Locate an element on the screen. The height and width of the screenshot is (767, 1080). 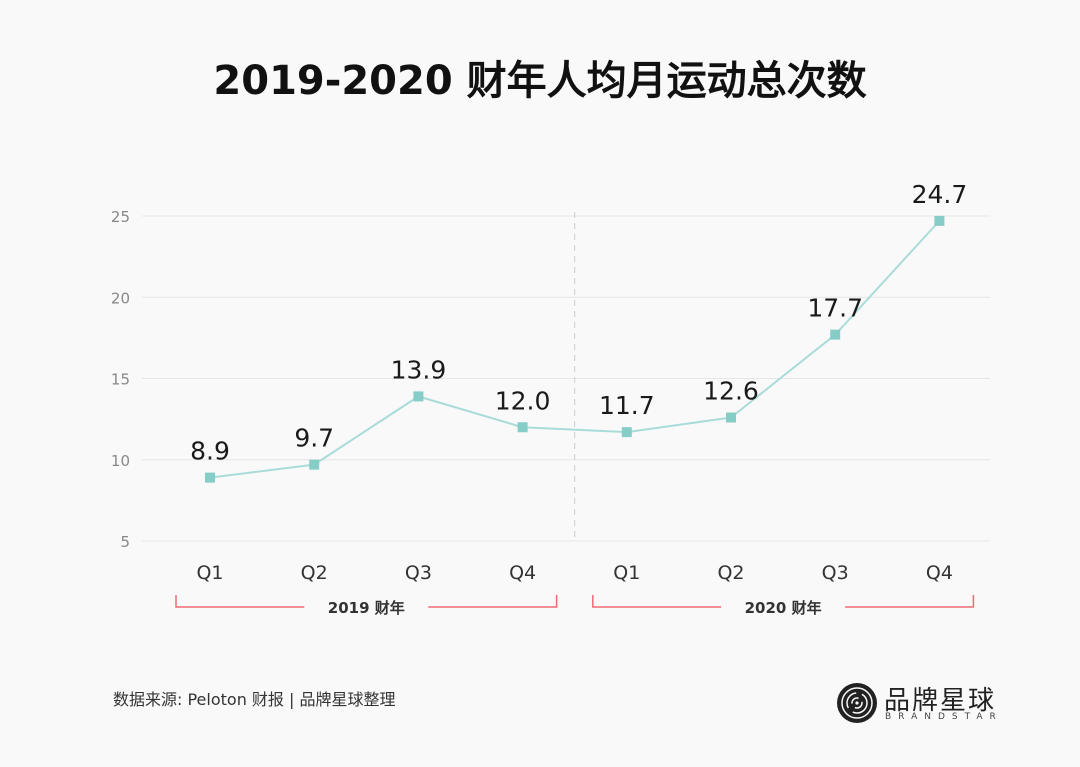
y-tick-label: 15 is located at coordinates (120, 380).